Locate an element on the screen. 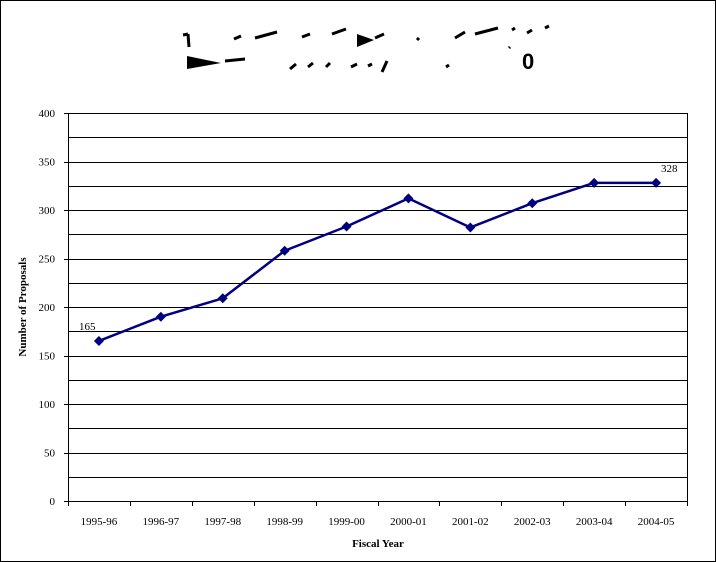 The width and height of the screenshot is (716, 562). y-tick-label: 200 is located at coordinates (47, 308).